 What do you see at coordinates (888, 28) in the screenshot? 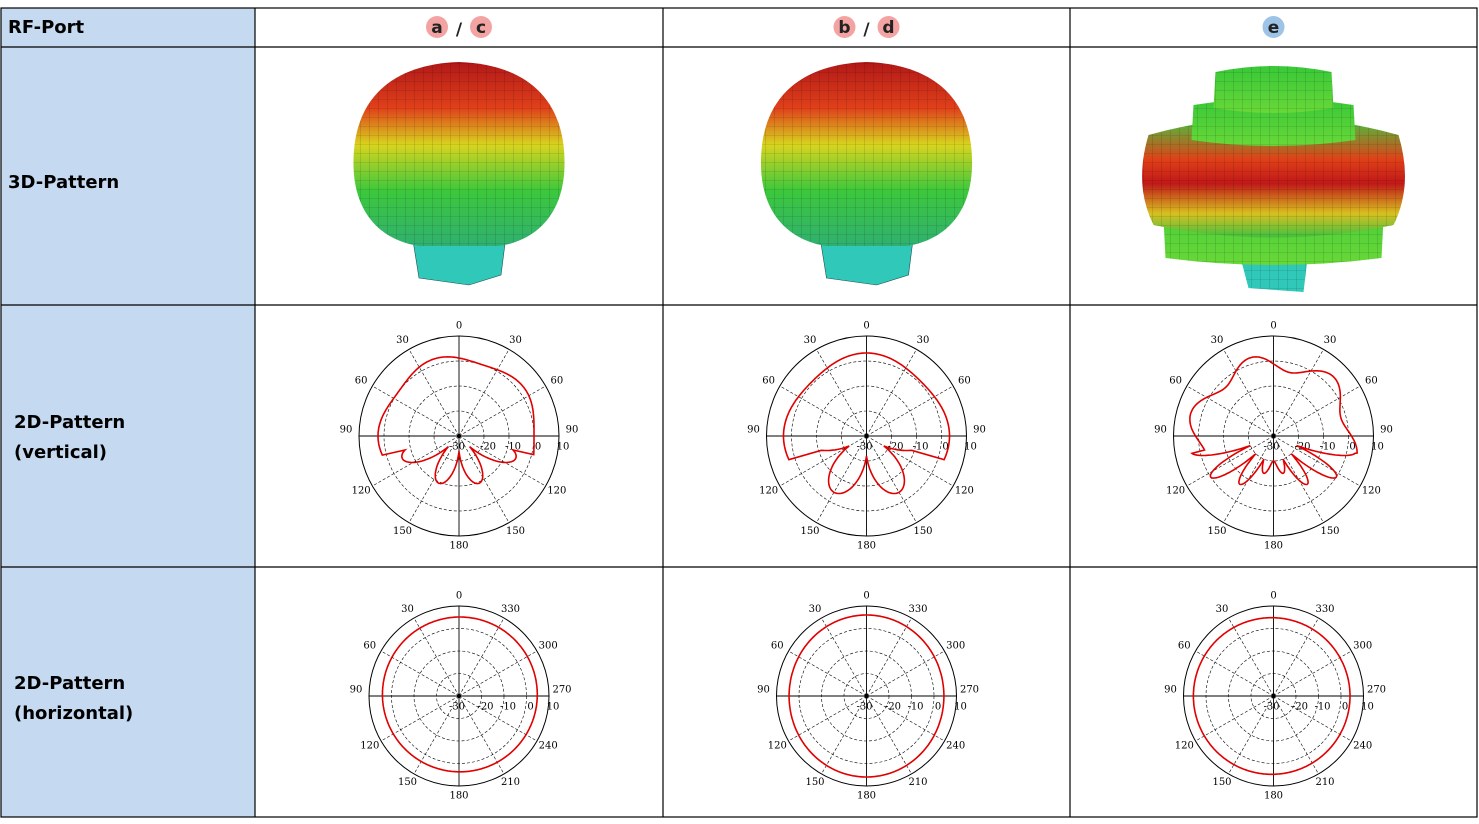
I see `port-badge-label: d` at bounding box center [888, 28].